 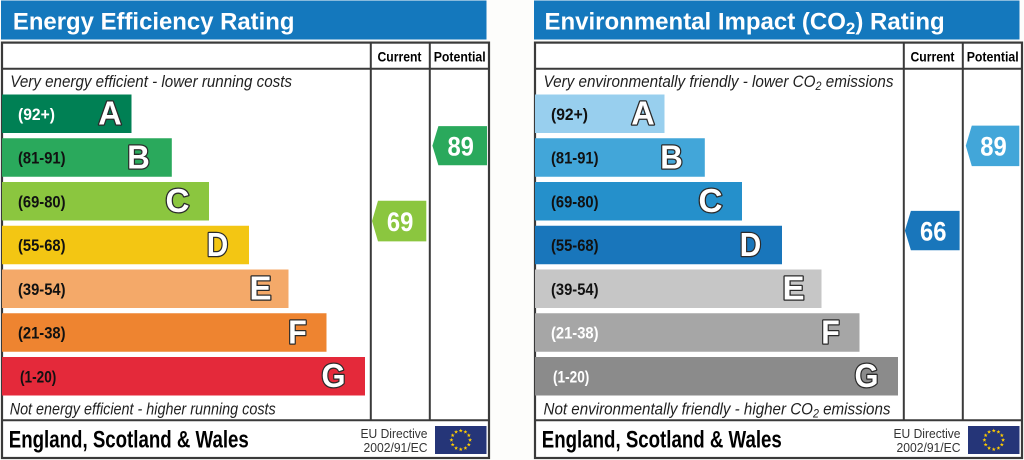 What do you see at coordinates (933, 231) in the screenshot?
I see `svg-text: 66` at bounding box center [933, 231].